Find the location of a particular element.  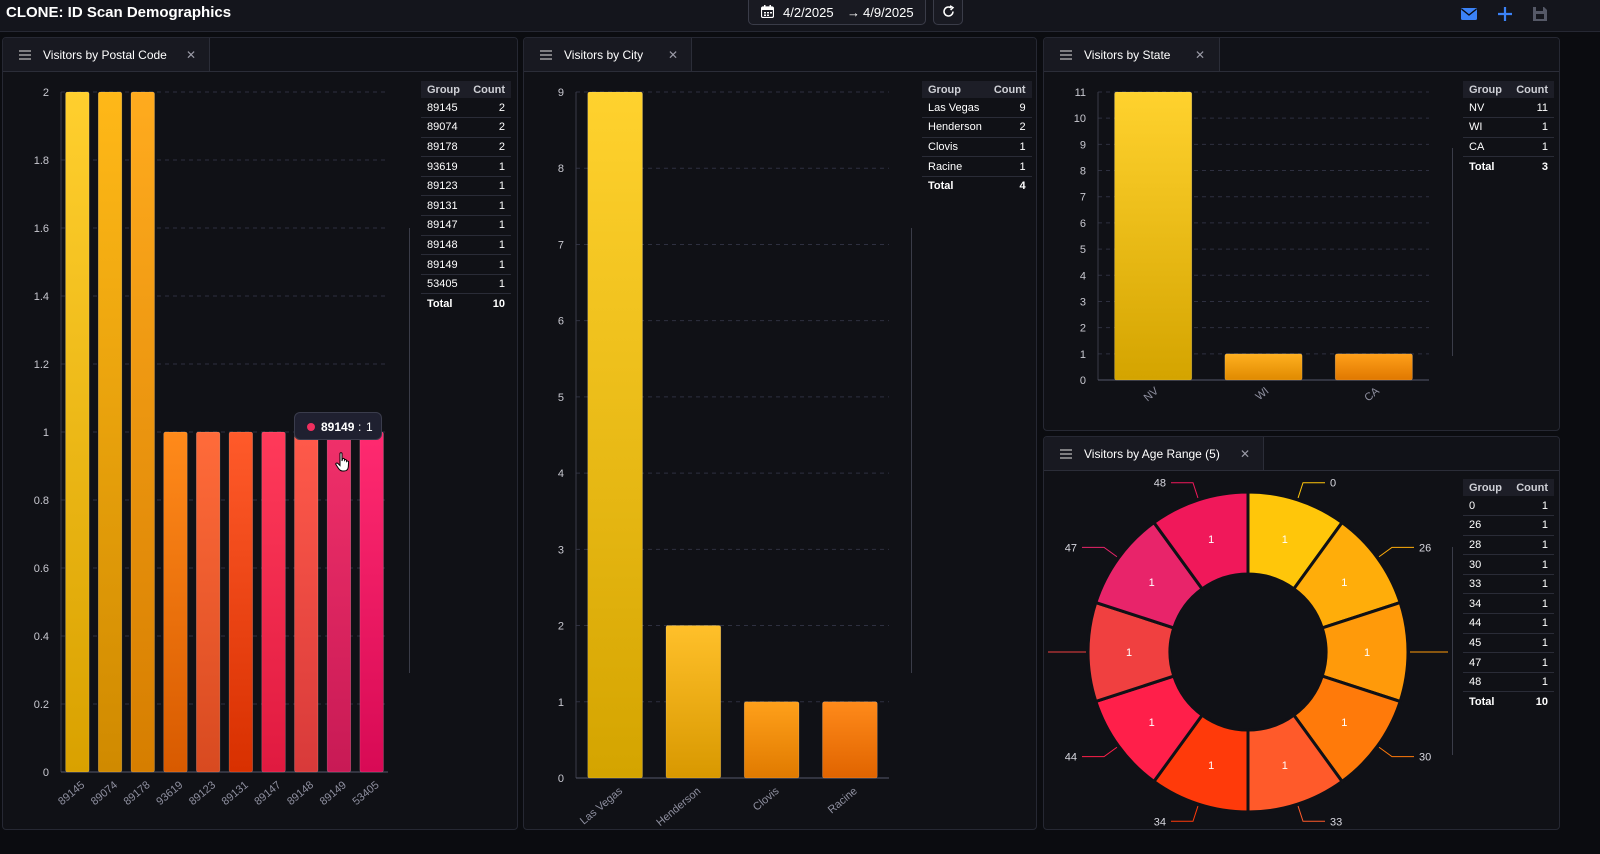

slice-outer-label: 47 is located at coordinates (1071, 548).